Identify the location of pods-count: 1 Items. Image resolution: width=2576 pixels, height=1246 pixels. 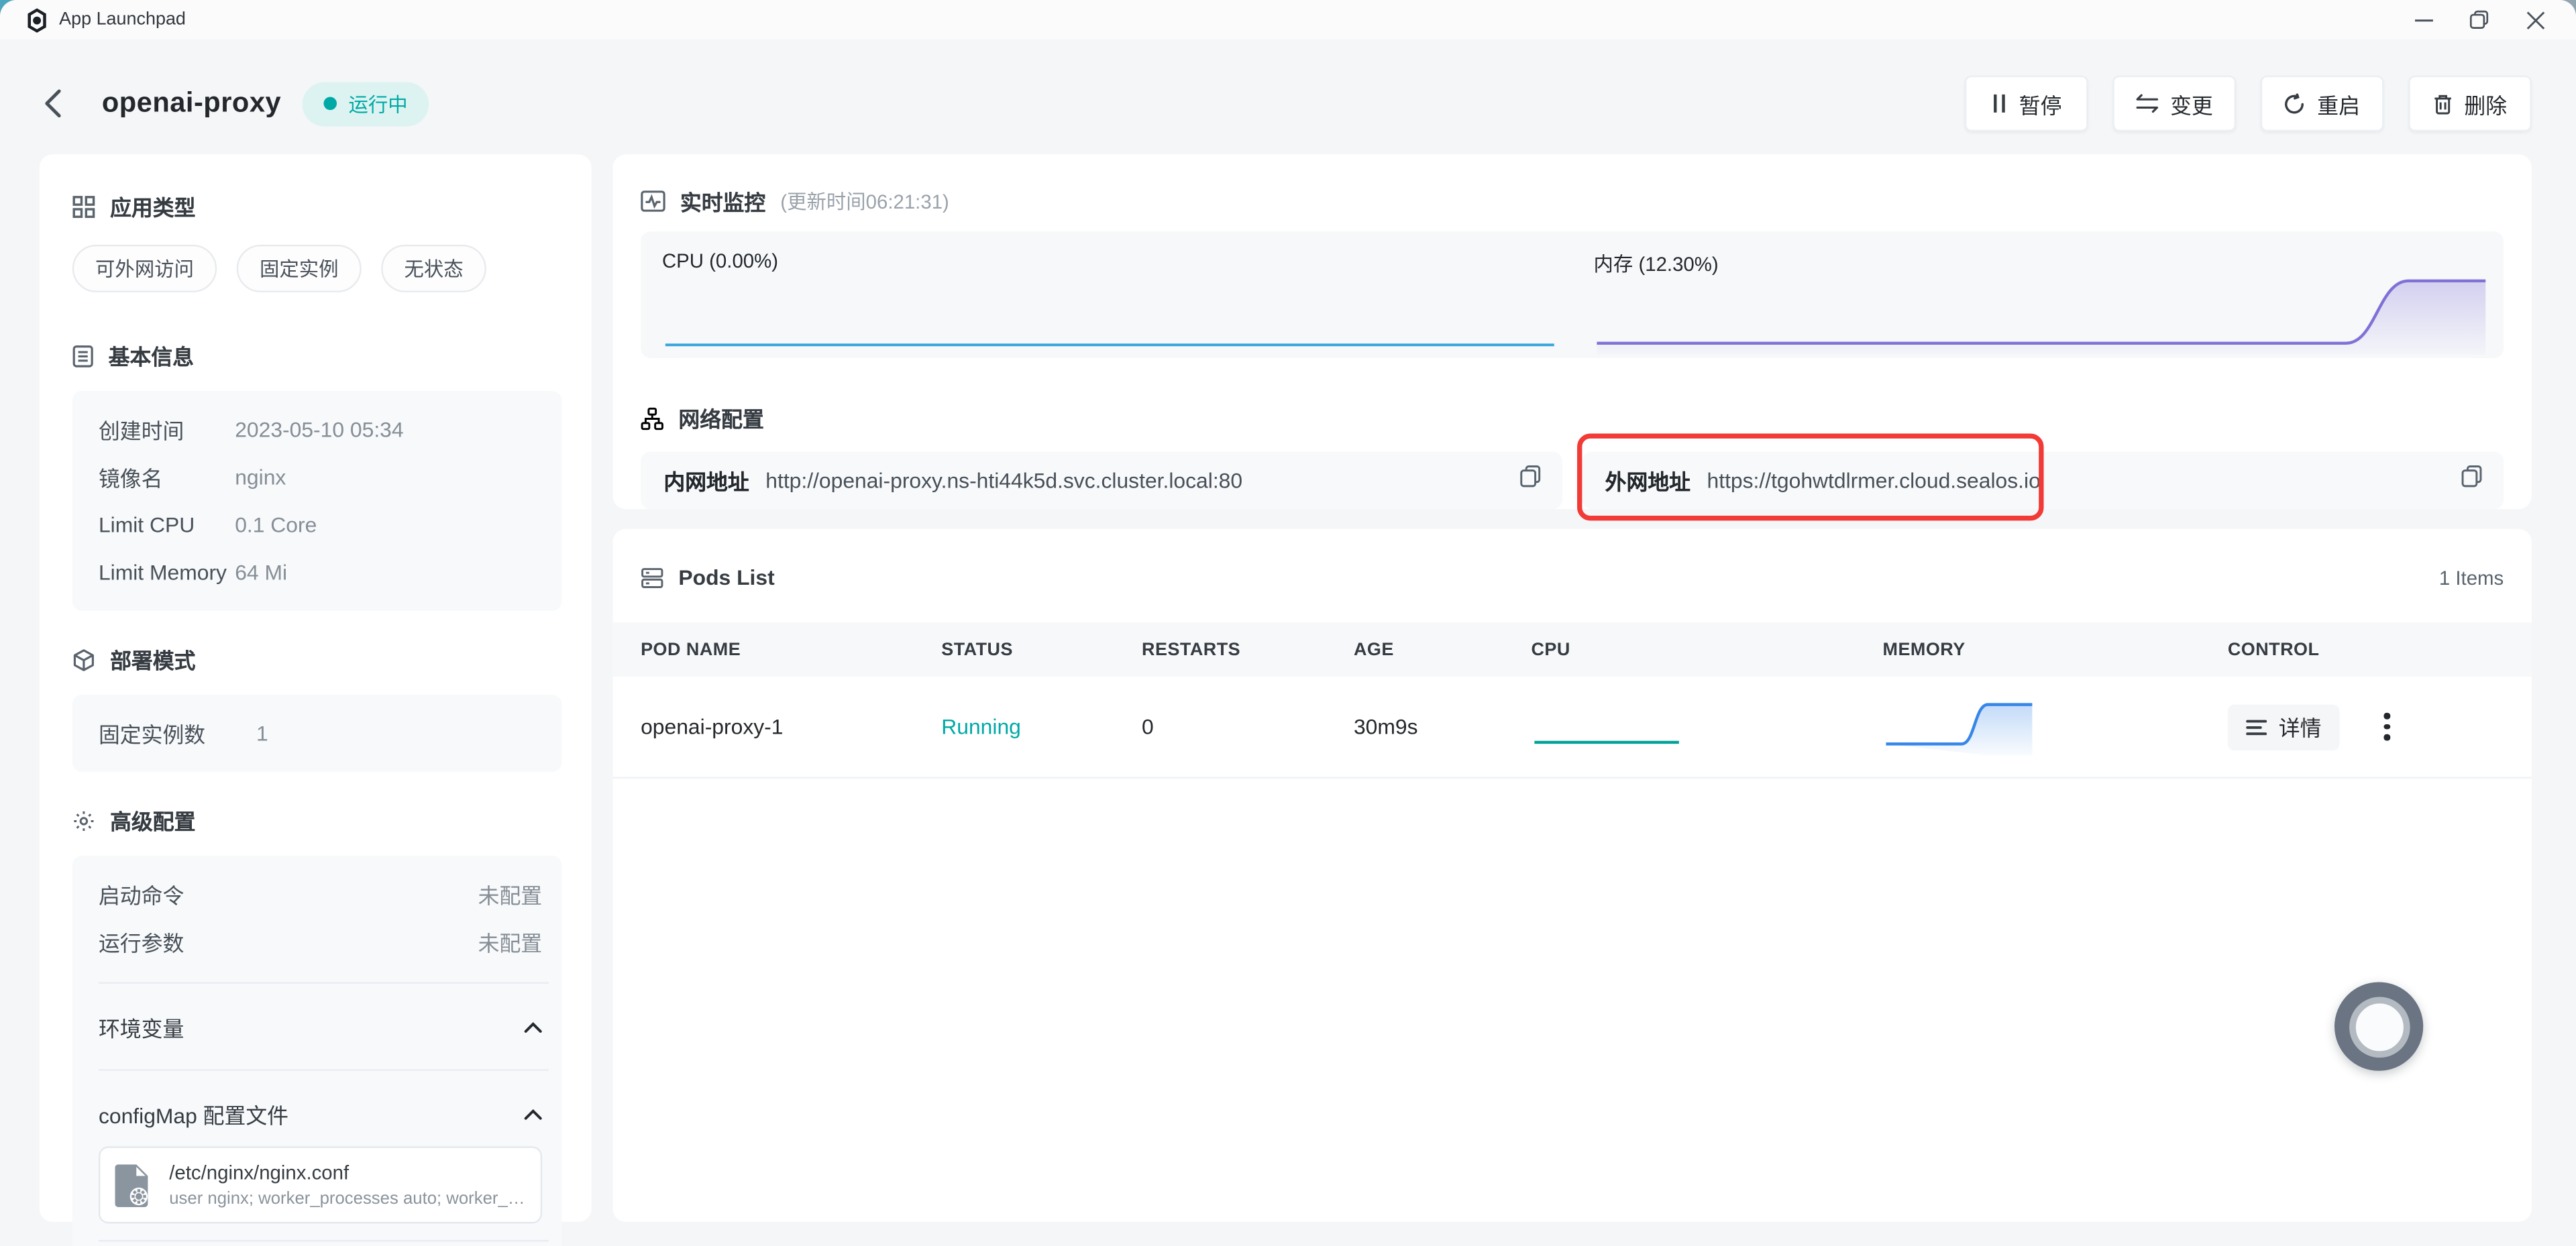
(2471, 577).